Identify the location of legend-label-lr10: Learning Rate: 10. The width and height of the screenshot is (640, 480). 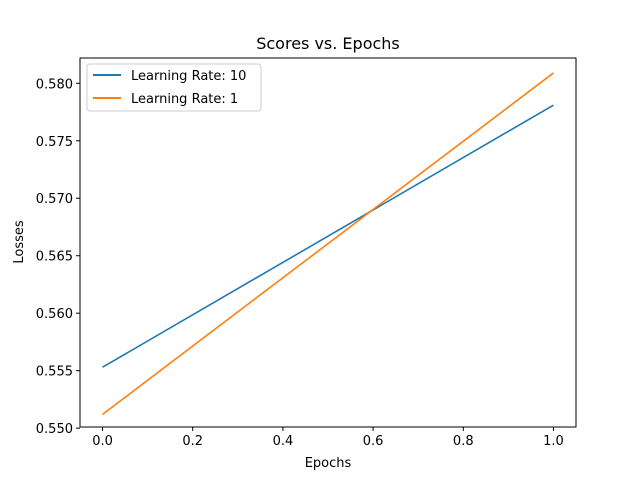
(188, 76).